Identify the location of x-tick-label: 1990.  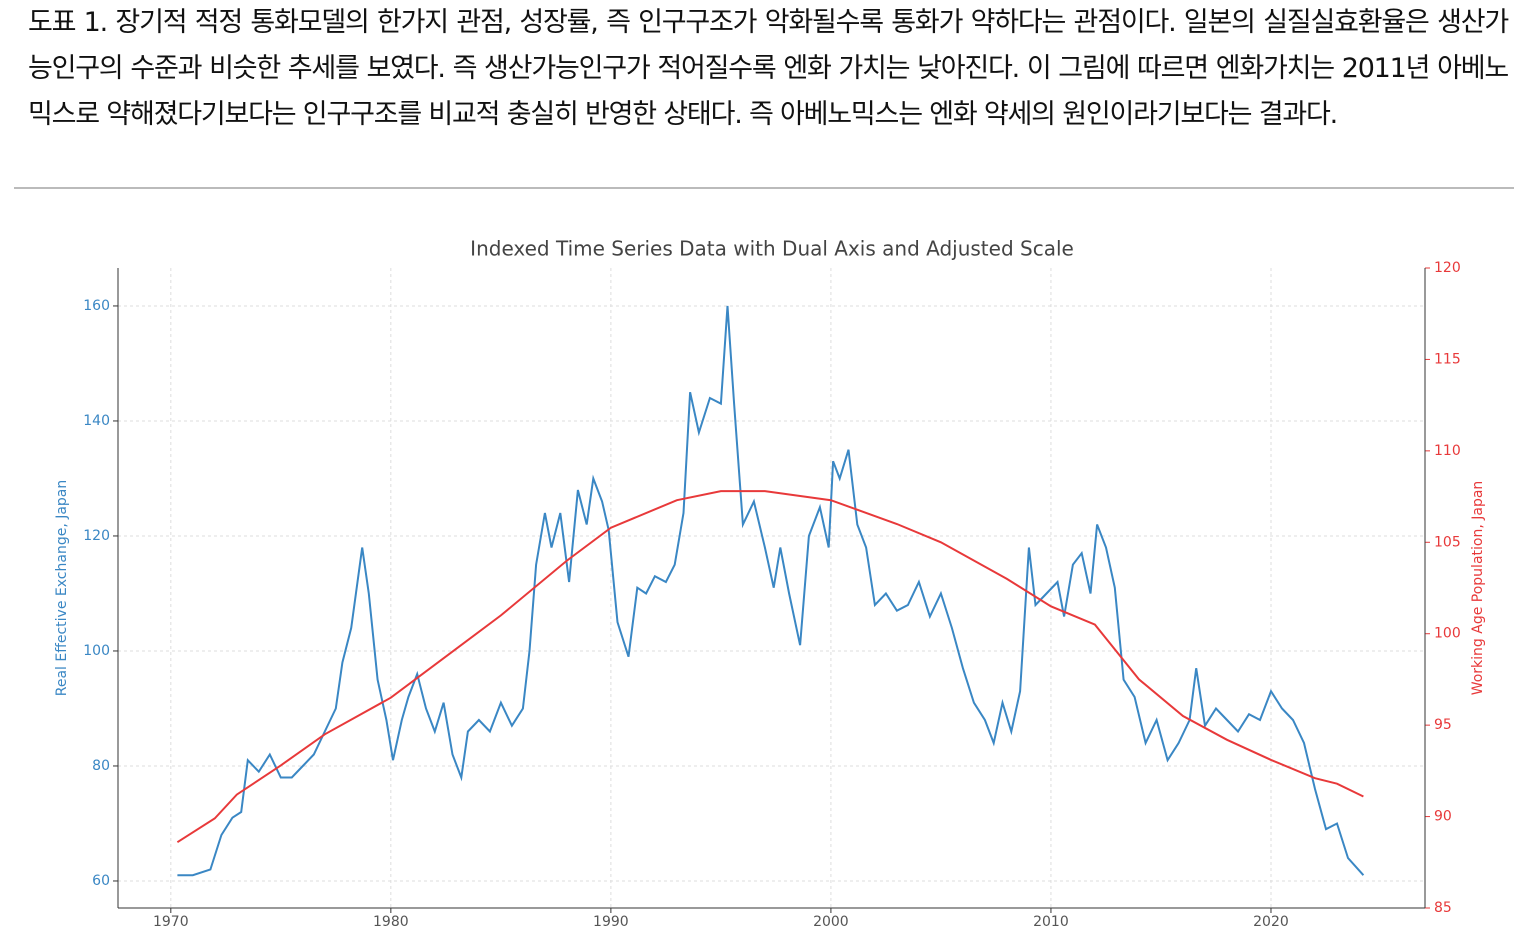
(611, 921).